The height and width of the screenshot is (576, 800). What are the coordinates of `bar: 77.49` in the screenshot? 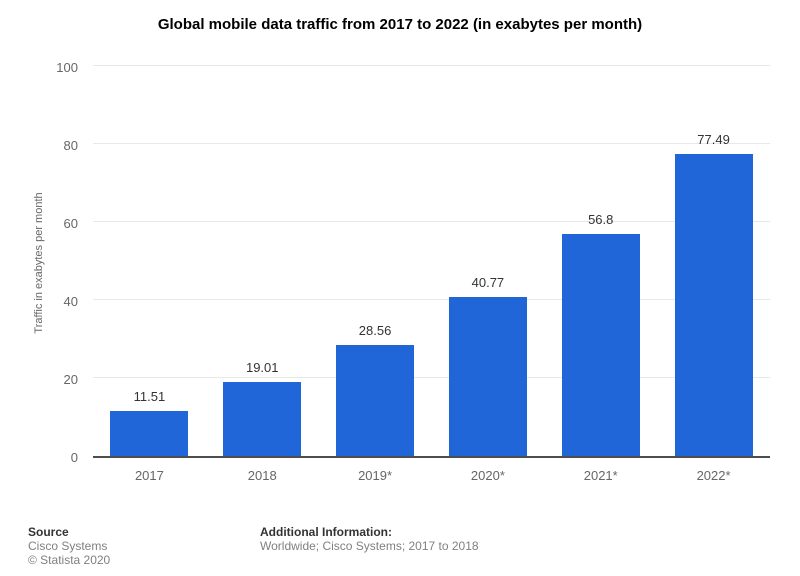 It's located at (713, 294).